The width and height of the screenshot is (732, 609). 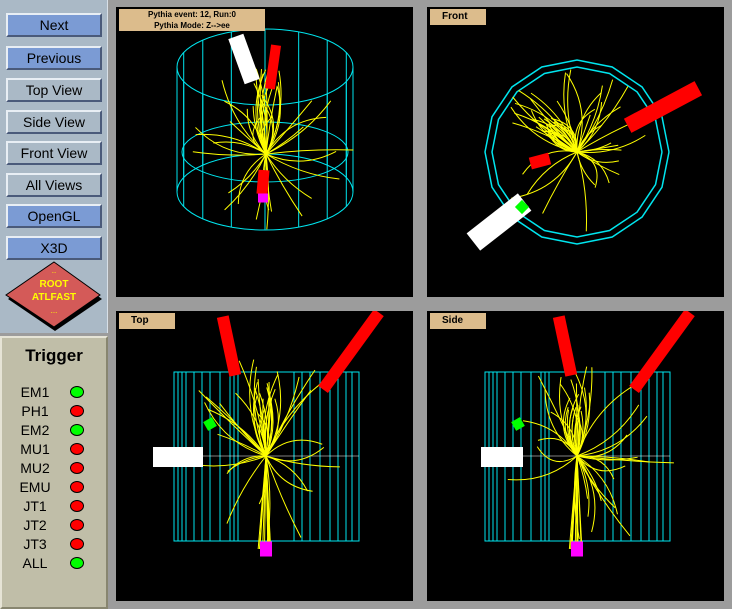 What do you see at coordinates (35, 544) in the screenshot?
I see `trigger-label: JT3` at bounding box center [35, 544].